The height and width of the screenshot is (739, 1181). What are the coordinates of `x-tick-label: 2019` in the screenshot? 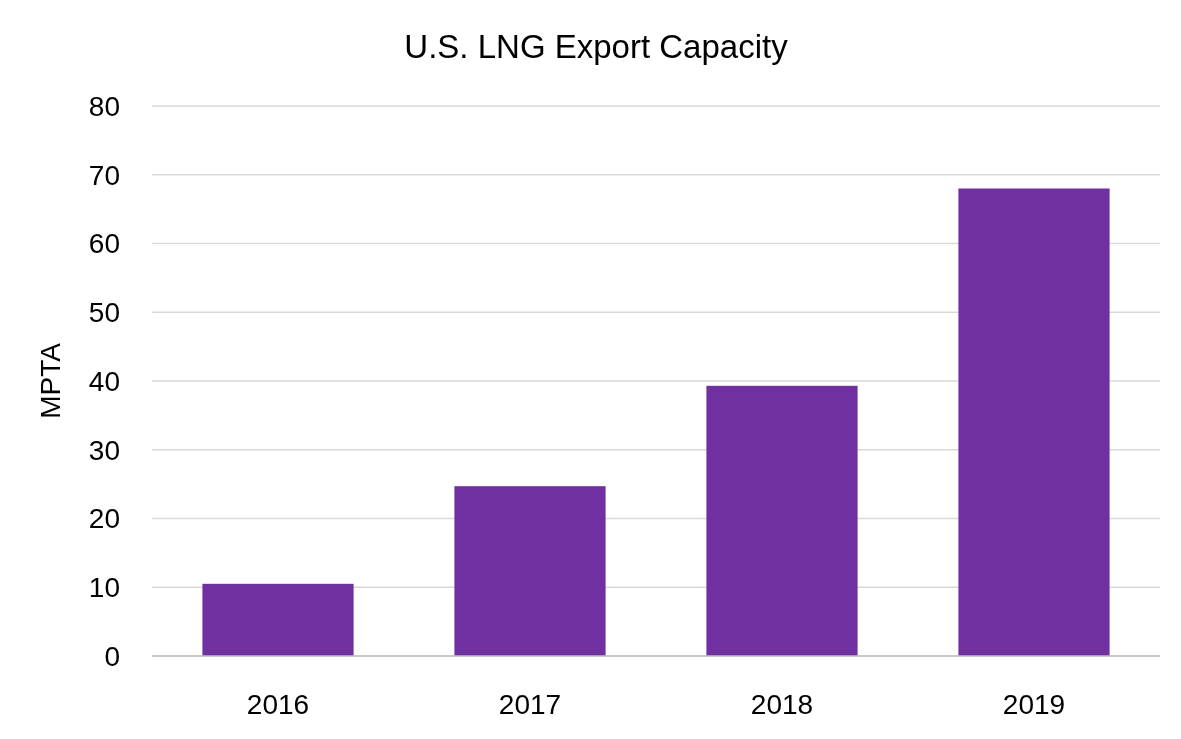 It's located at (1034, 704).